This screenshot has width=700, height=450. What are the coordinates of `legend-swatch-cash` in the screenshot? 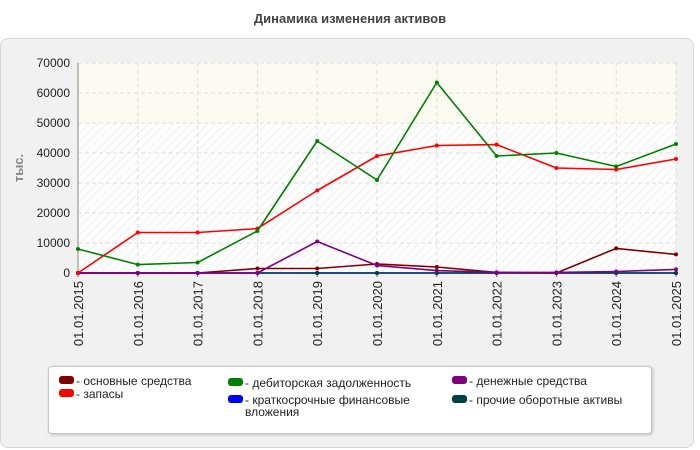 It's located at (459, 380).